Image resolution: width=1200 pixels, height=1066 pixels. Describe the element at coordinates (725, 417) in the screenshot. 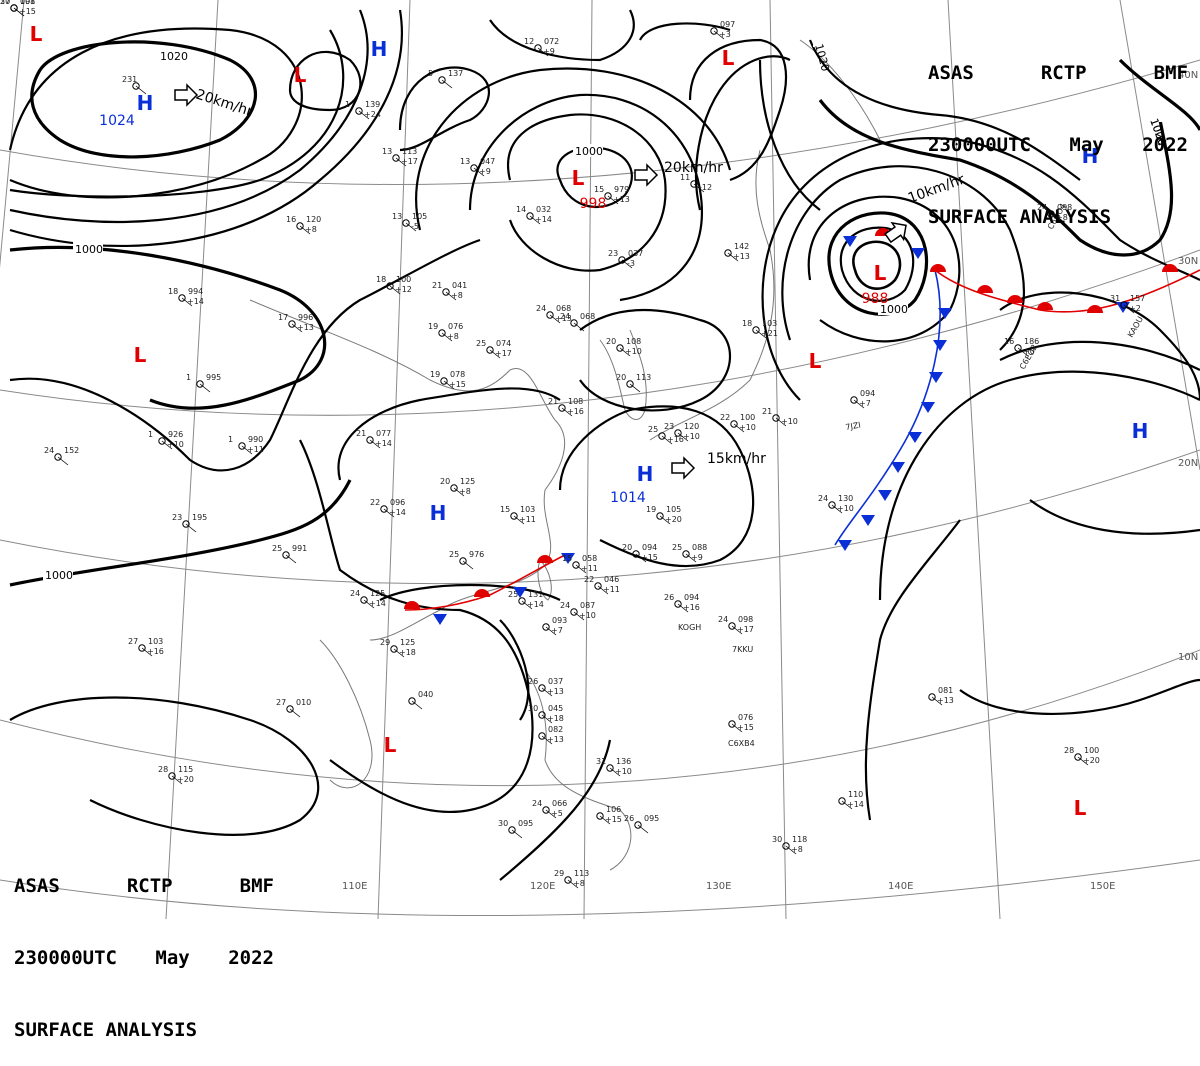

I see `station-temperature: 22` at that location.